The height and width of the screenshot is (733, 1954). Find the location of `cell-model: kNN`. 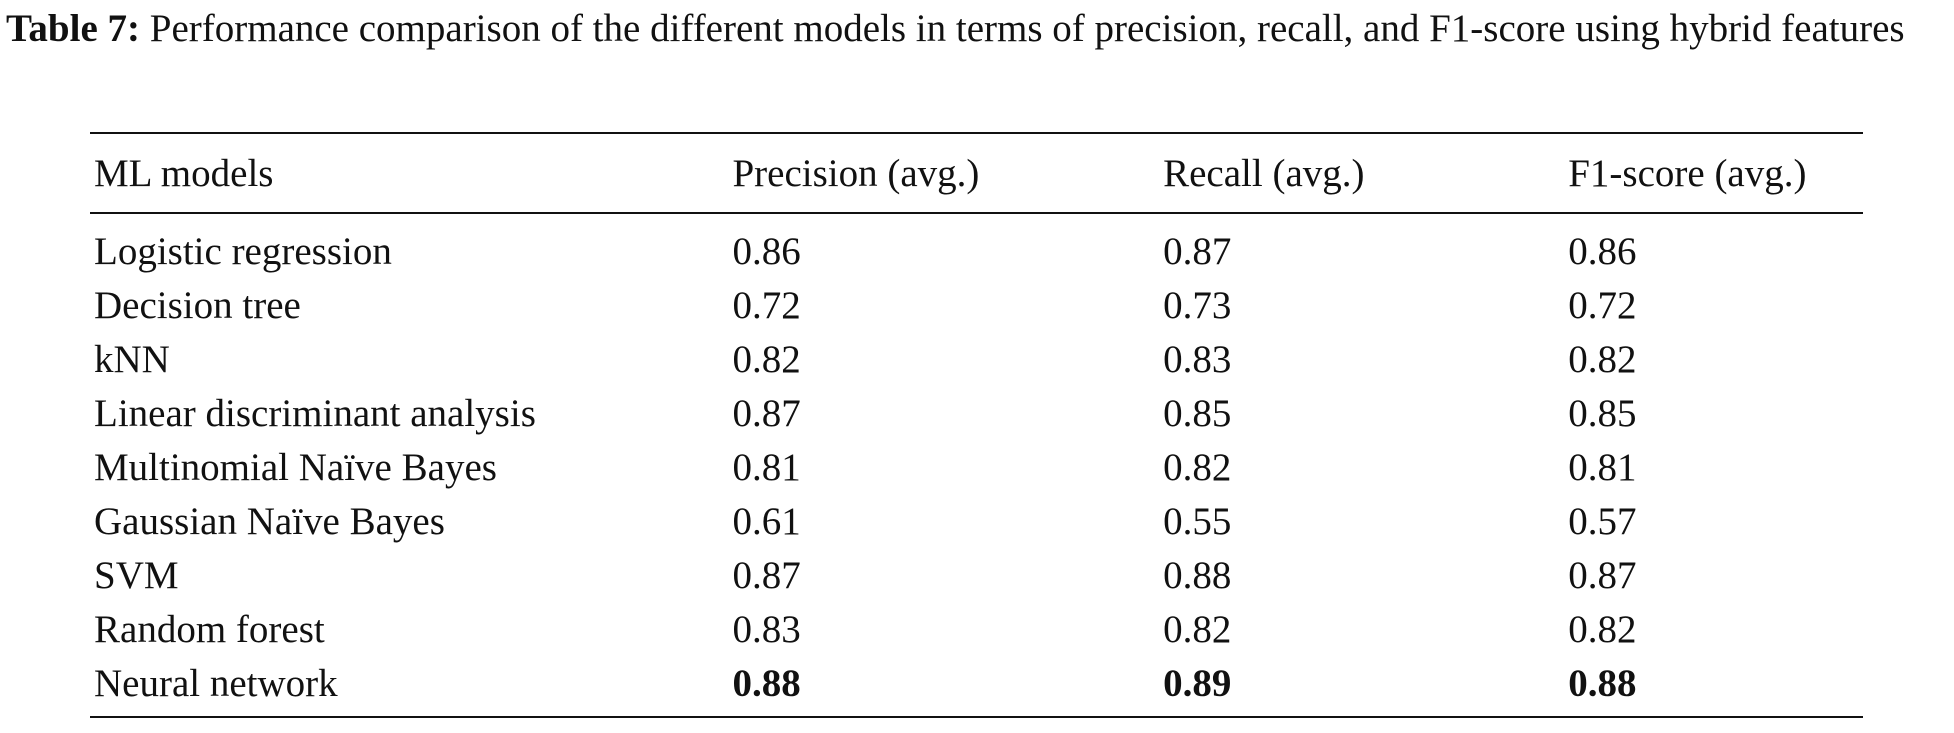

cell-model: kNN is located at coordinates (132, 359).